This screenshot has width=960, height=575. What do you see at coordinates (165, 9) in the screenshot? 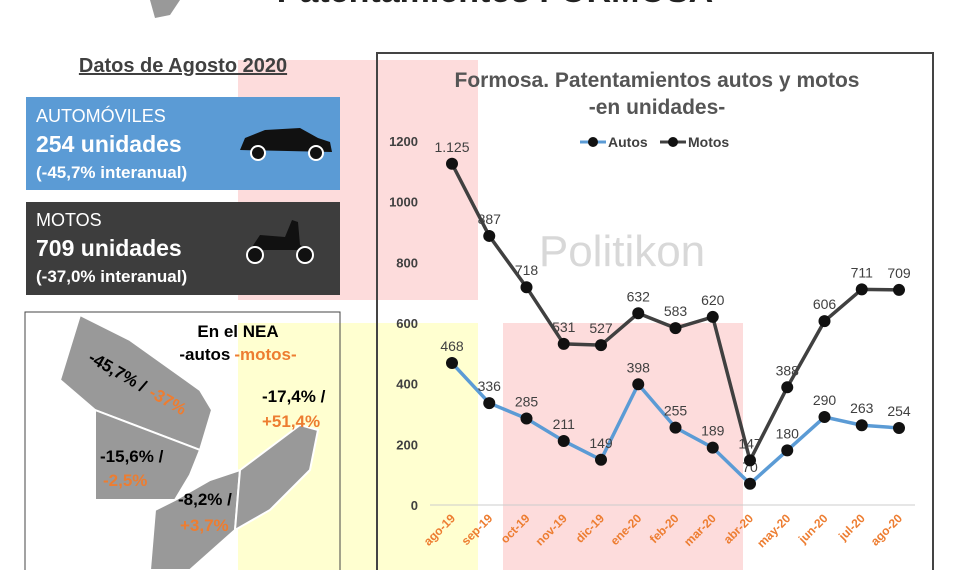
I see `map-icon` at bounding box center [165, 9].